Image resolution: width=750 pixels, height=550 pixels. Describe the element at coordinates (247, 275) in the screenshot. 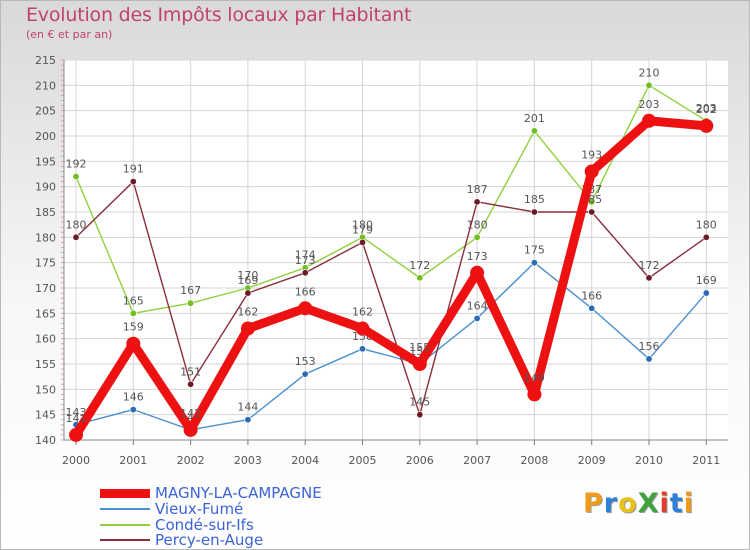

I see `data-label-cond-sur-ifs: 170` at that location.